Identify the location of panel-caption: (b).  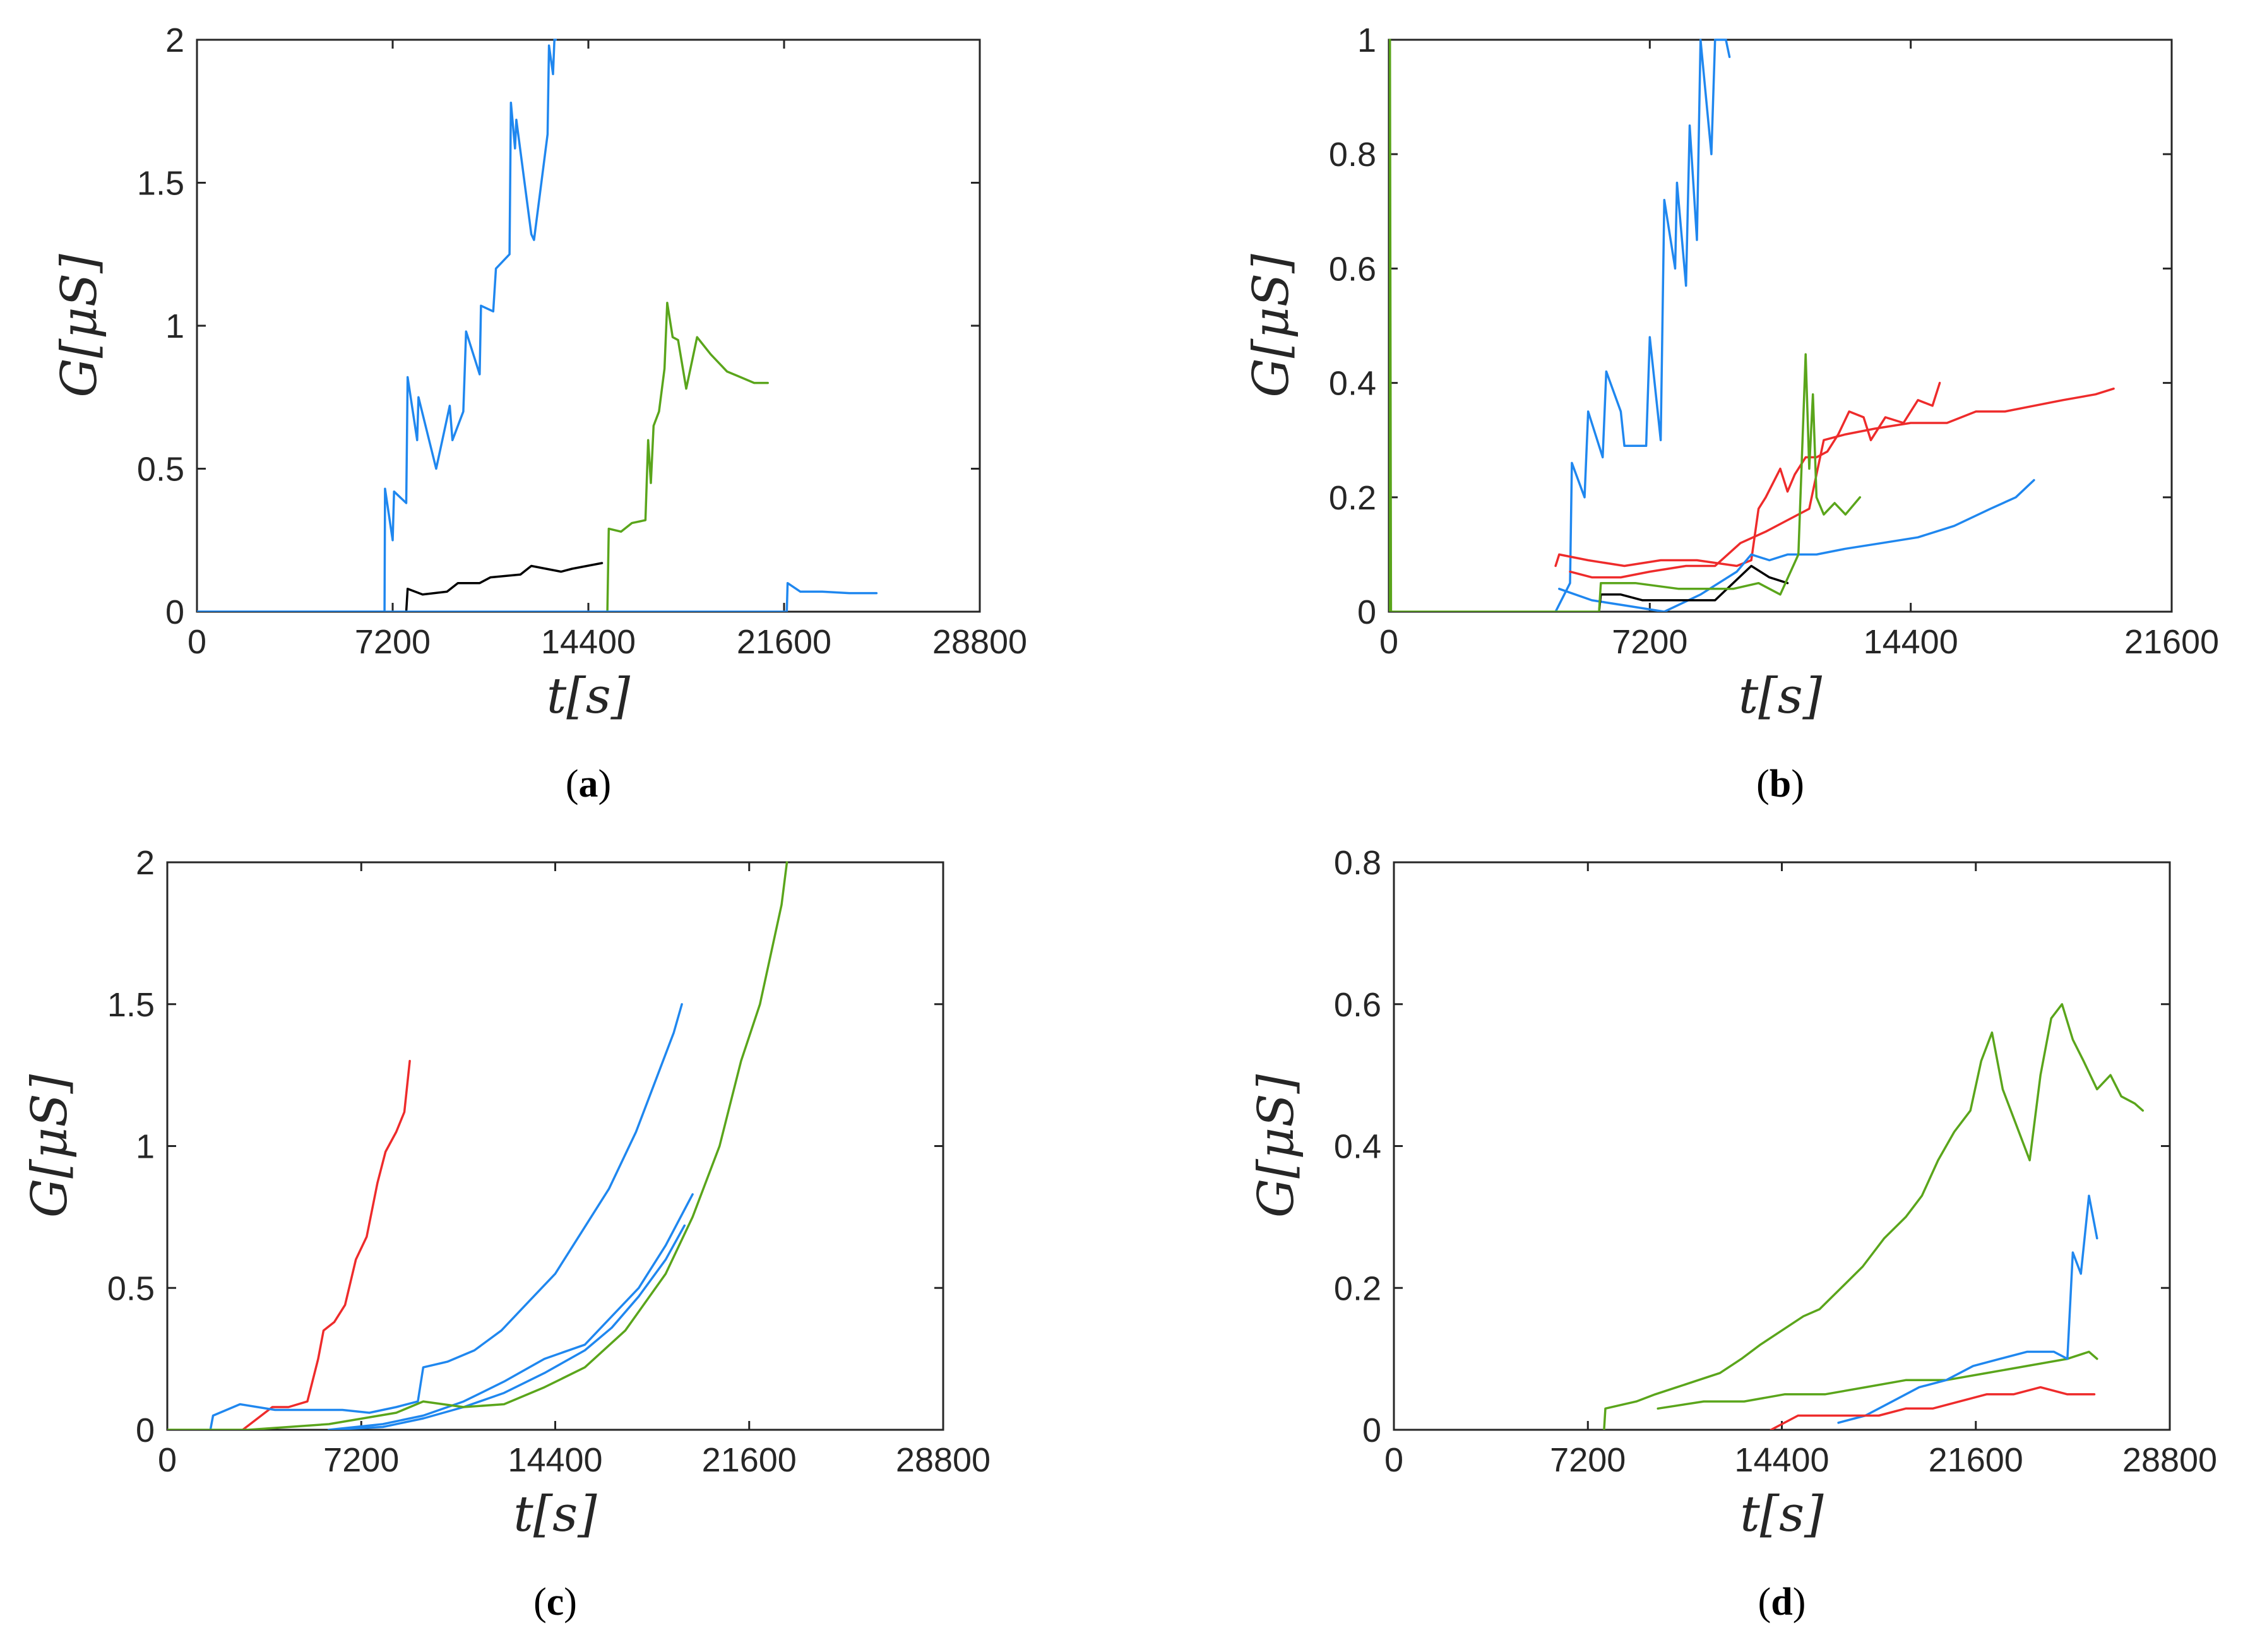
(1780, 784).